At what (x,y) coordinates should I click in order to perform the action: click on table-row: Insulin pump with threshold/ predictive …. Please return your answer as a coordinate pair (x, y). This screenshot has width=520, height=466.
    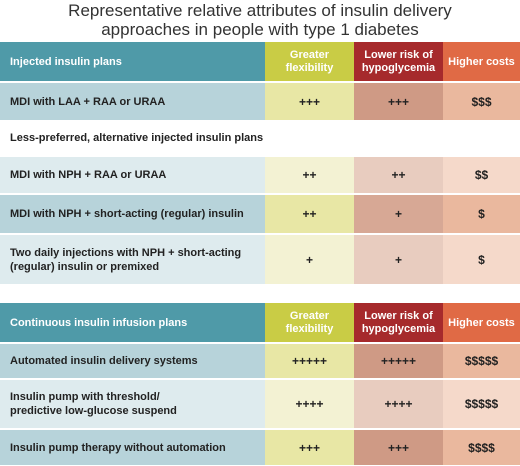
    Looking at the image, I should click on (260, 403).